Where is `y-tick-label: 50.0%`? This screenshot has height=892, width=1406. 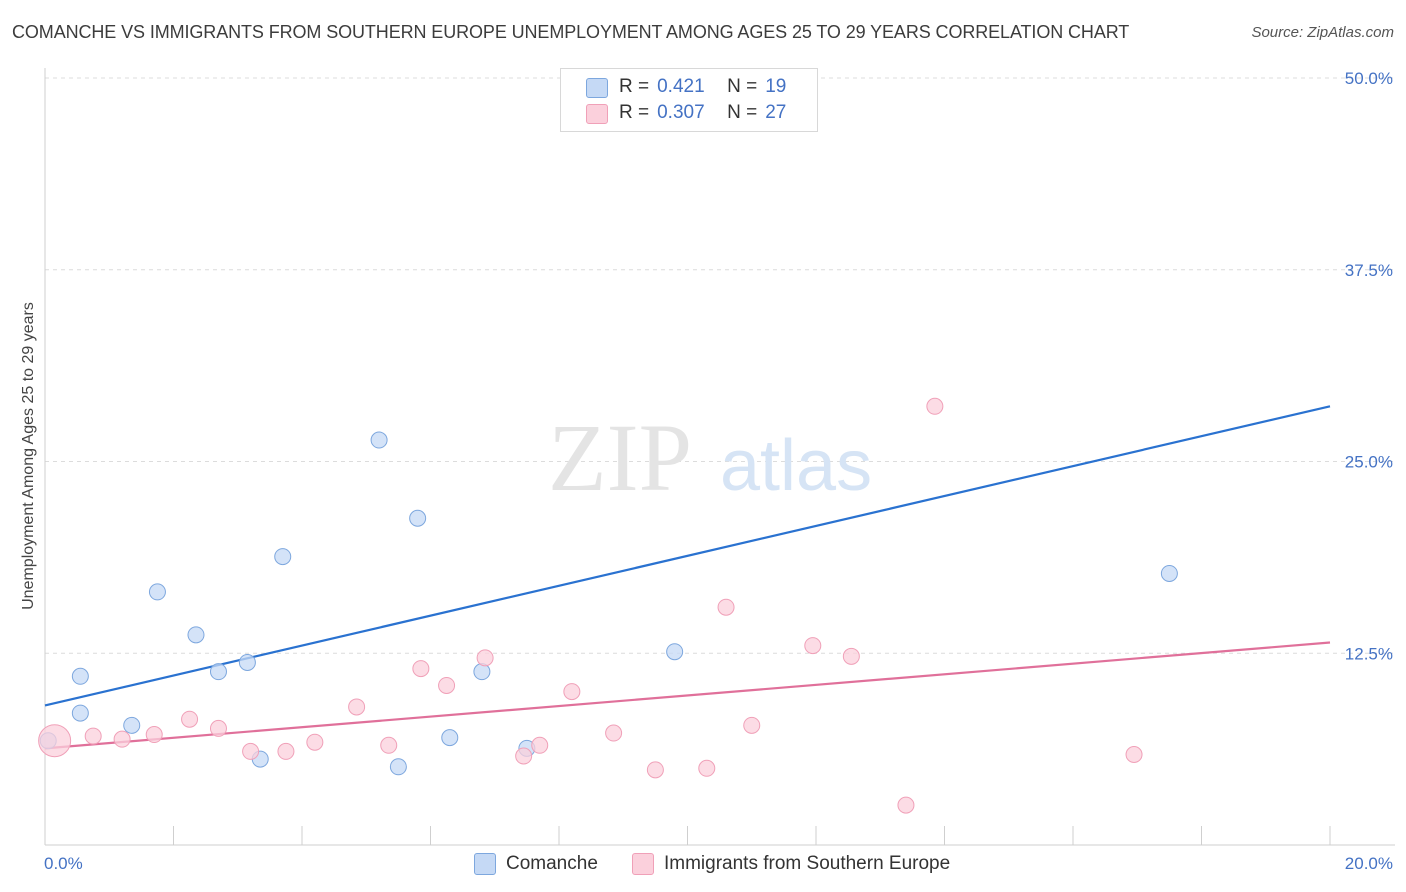
y-tick-label: 50.0% is located at coordinates (1369, 78).